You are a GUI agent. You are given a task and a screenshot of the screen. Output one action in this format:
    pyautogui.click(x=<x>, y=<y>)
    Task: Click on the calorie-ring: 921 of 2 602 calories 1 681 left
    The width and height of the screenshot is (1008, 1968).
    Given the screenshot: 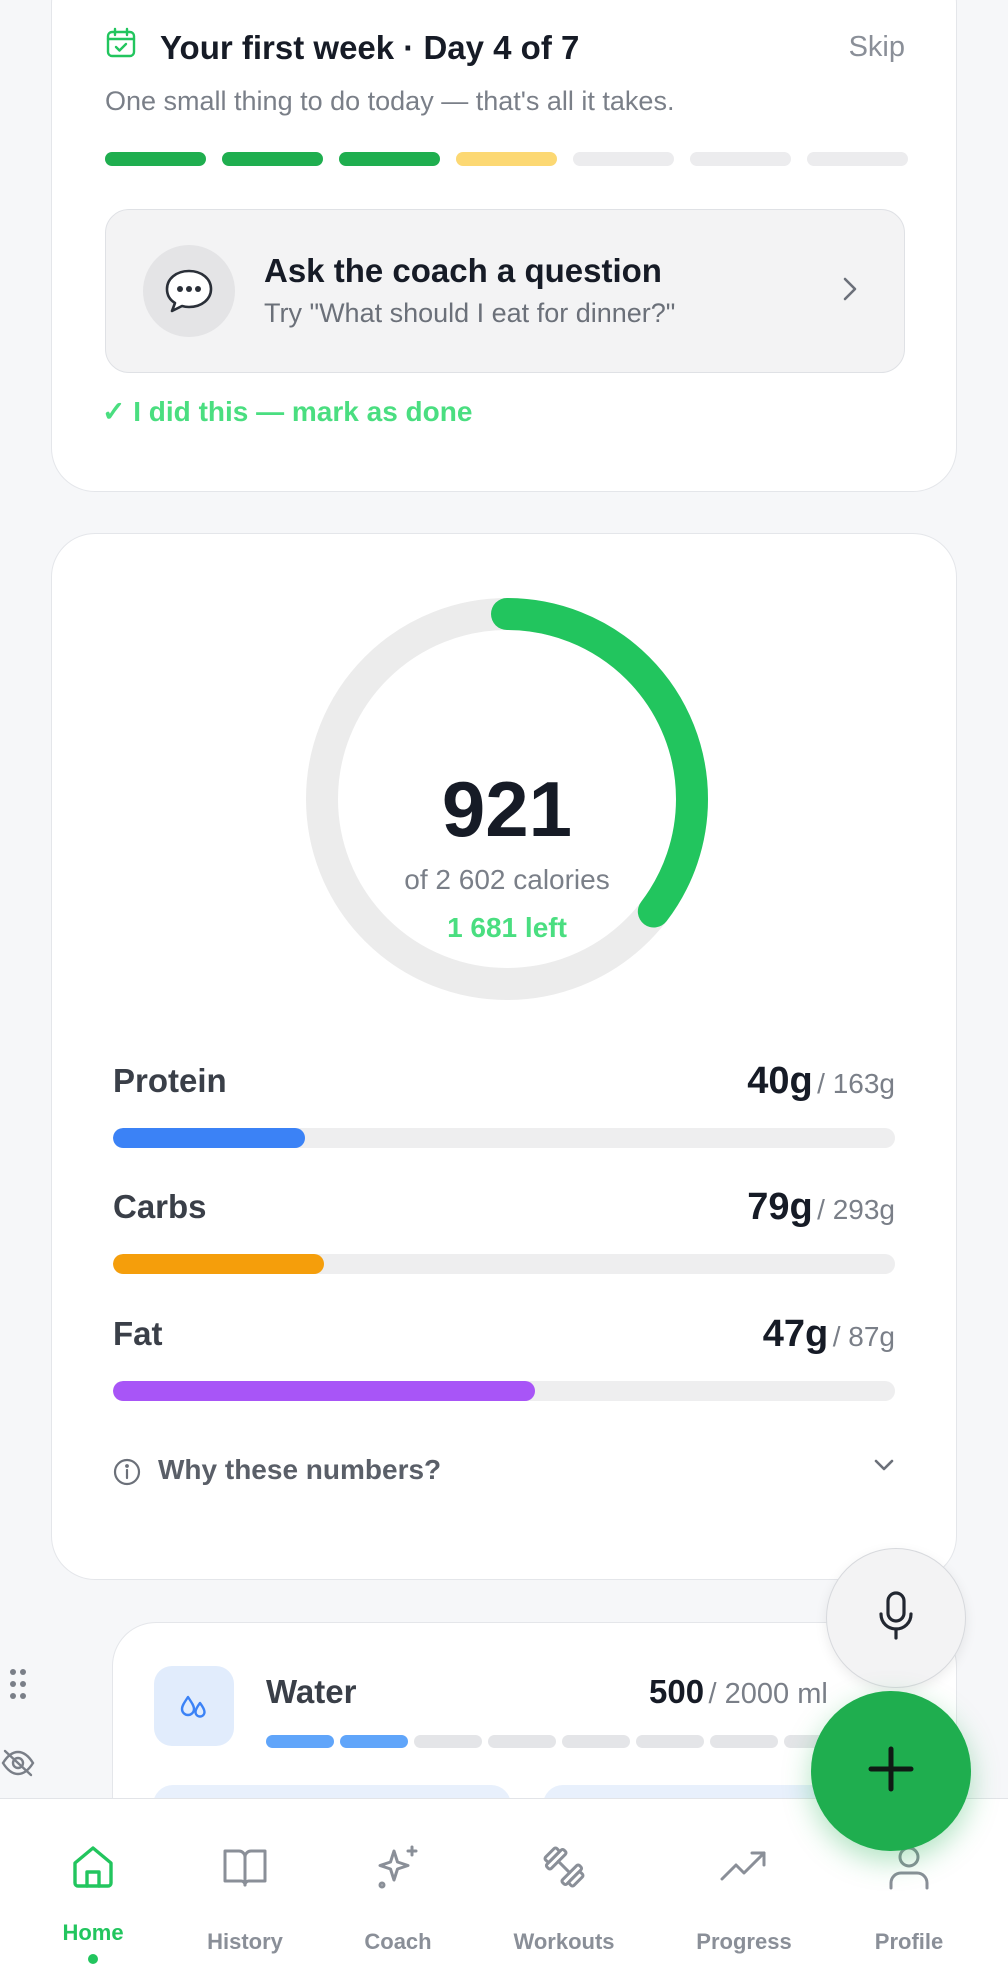 What is the action you would take?
    pyautogui.click(x=507, y=799)
    